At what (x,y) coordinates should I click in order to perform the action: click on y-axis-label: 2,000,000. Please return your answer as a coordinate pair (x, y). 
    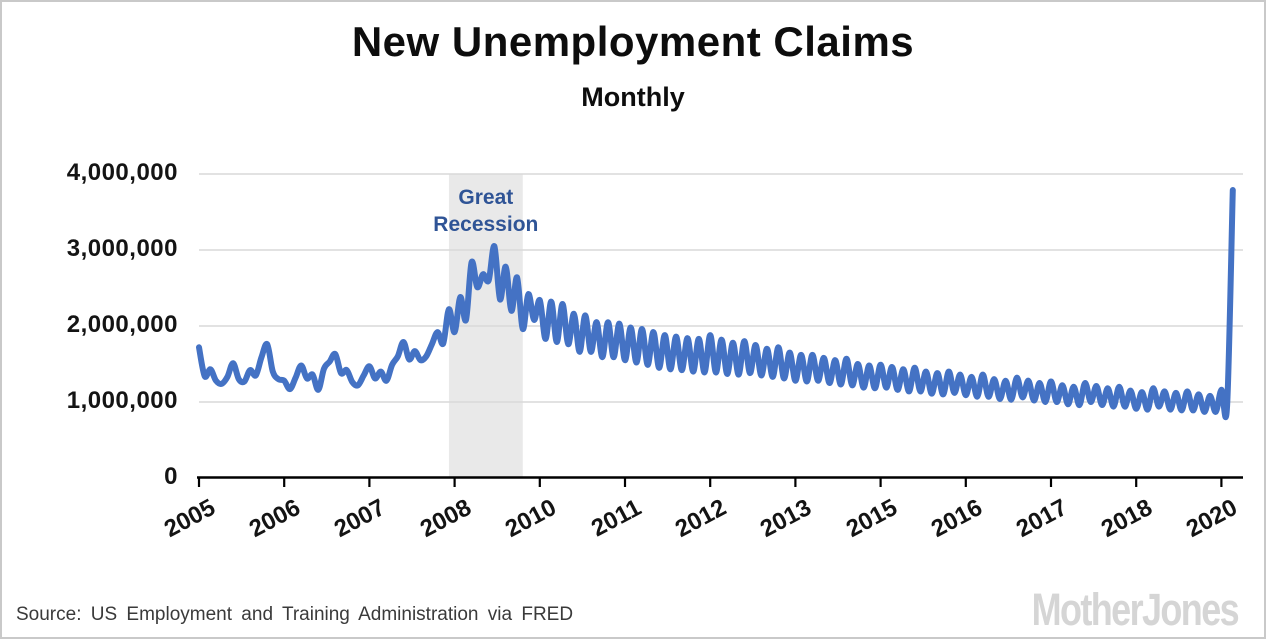
    Looking at the image, I should click on (122, 324).